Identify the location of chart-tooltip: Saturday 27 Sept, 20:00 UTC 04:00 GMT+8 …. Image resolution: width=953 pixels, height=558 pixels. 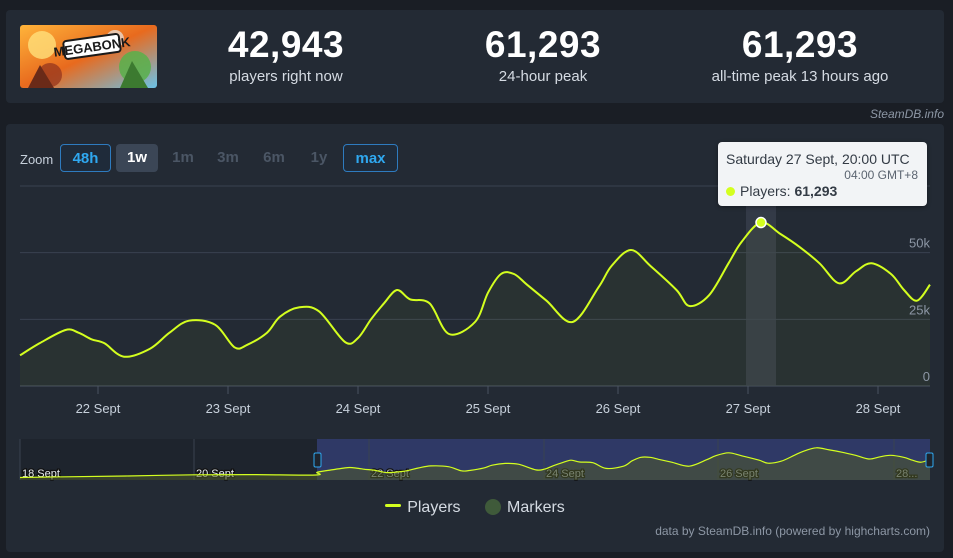
(822, 174).